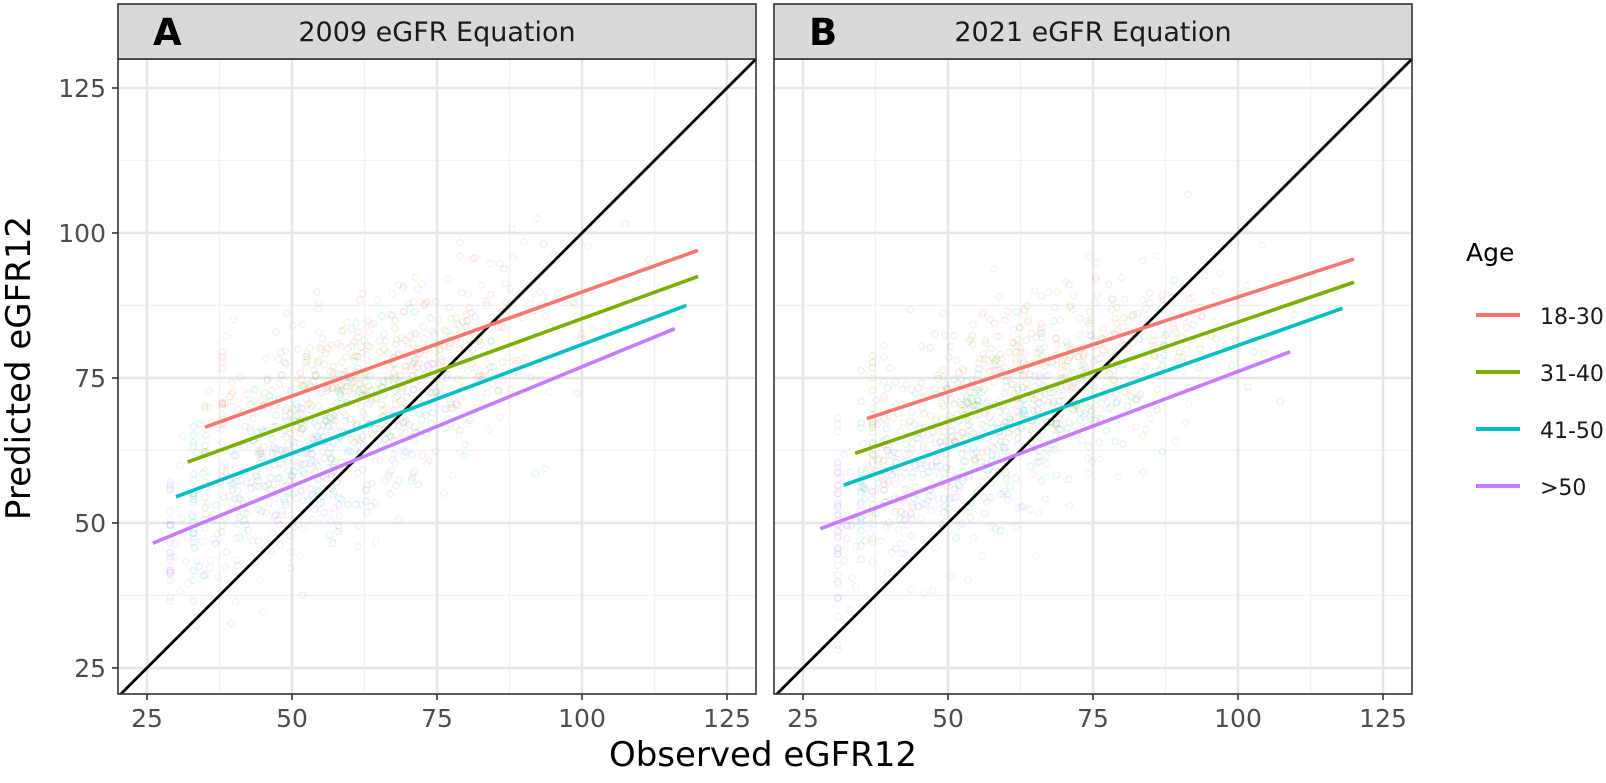  Describe the element at coordinates (436, 32) in the screenshot. I see `facet-strip-title: 2009 eGFR Equation` at that location.